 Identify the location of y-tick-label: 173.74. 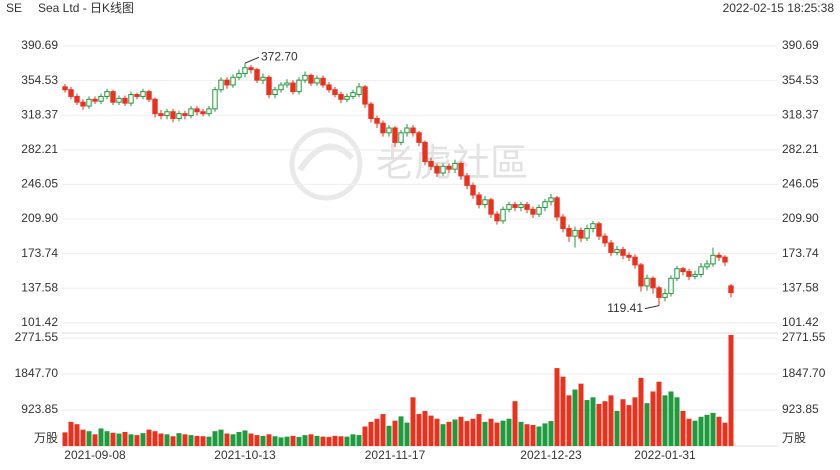
(39, 253).